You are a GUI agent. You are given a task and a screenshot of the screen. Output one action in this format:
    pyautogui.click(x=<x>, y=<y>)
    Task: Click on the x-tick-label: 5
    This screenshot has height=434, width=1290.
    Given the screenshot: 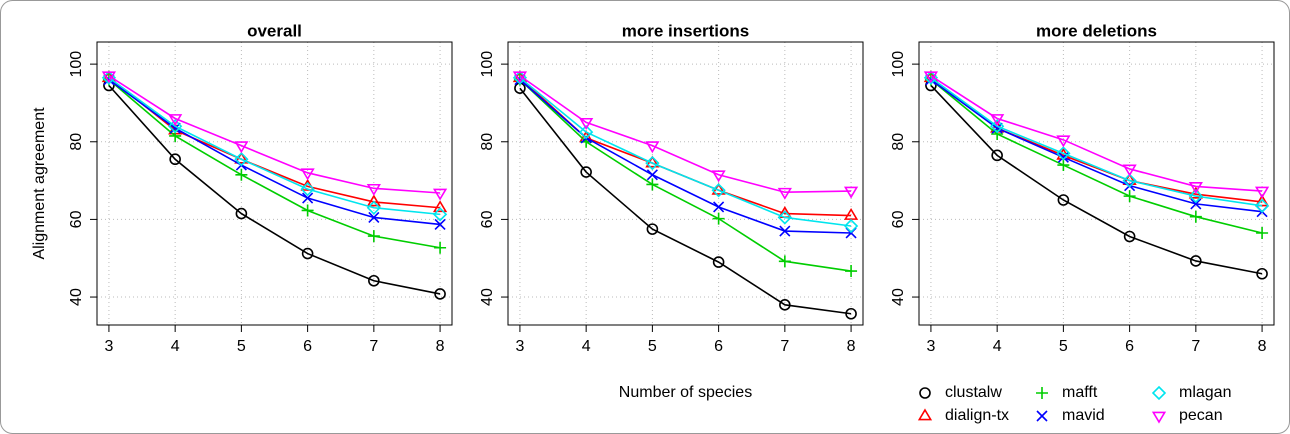 What is the action you would take?
    pyautogui.click(x=1063, y=346)
    